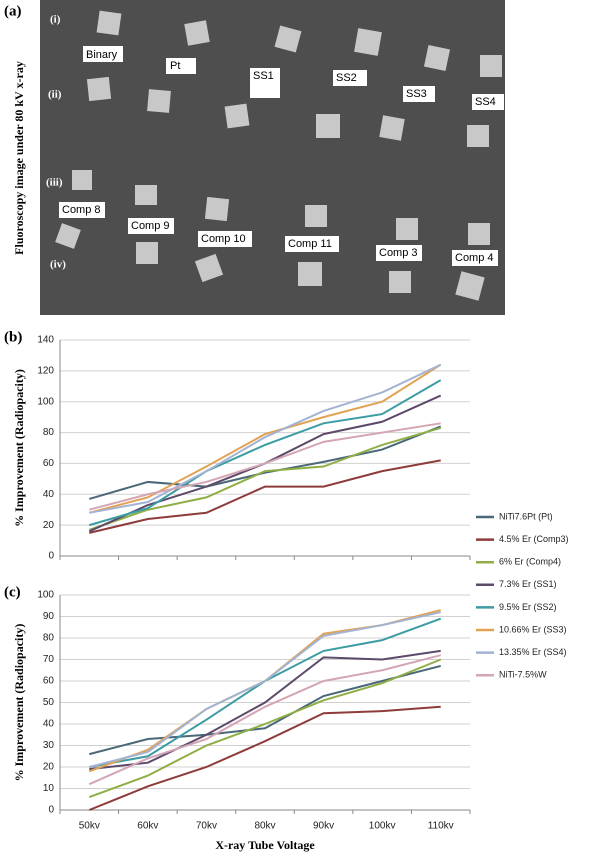 This screenshot has height=856, width=592. Describe the element at coordinates (223, 239) in the screenshot. I see `sample-label: Comp 10` at that location.